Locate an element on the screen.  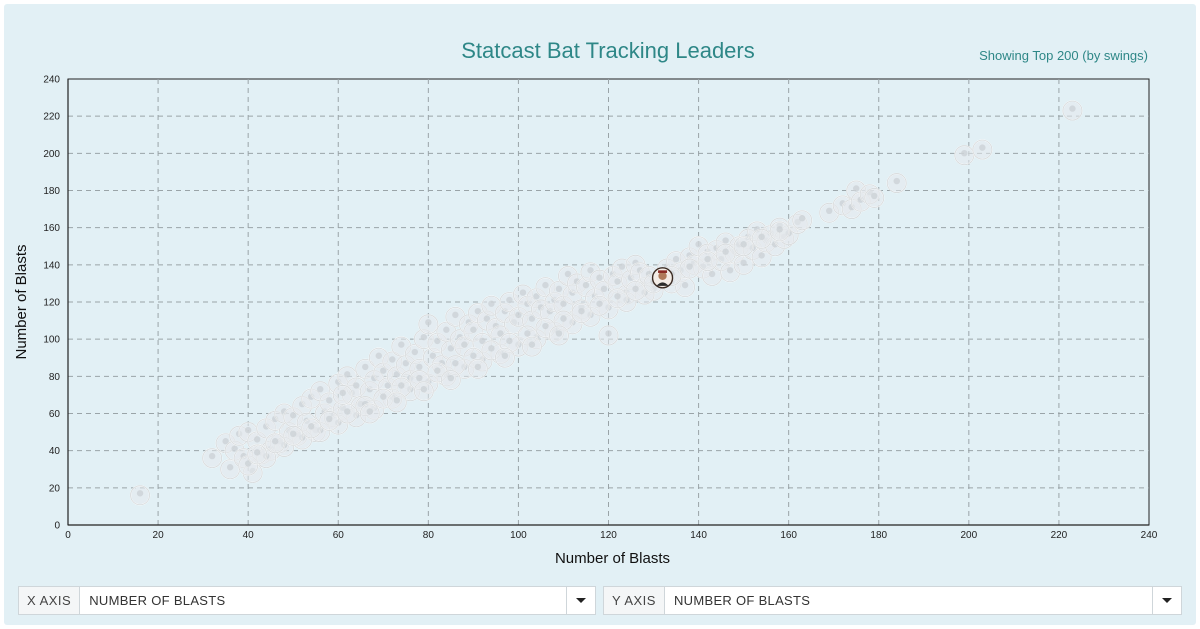
x-tick-label: 0 is located at coordinates (68, 535).